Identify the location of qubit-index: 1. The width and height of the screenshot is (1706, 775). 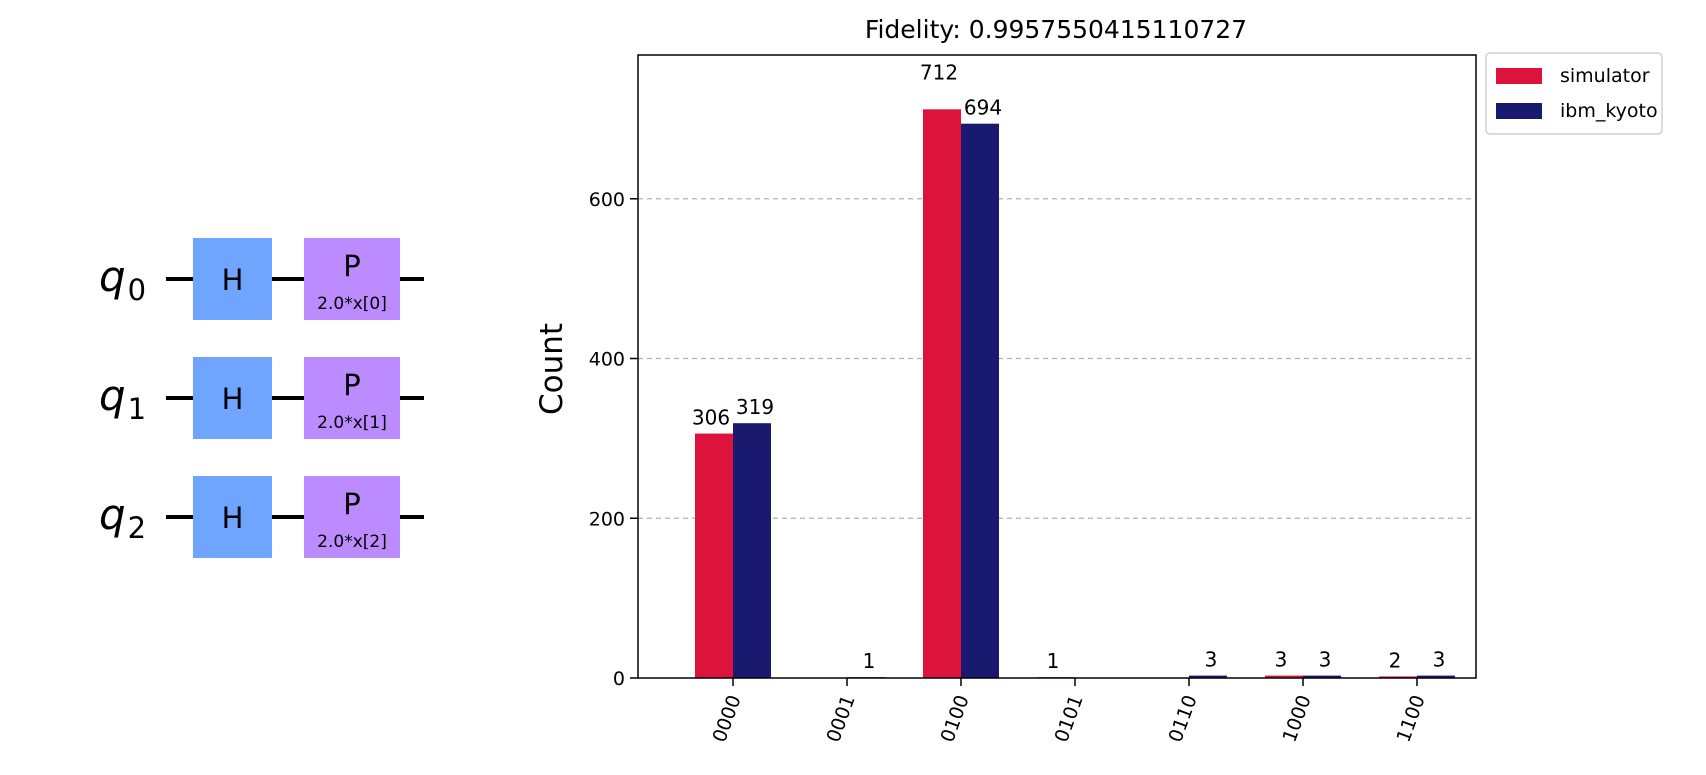
(137, 409).